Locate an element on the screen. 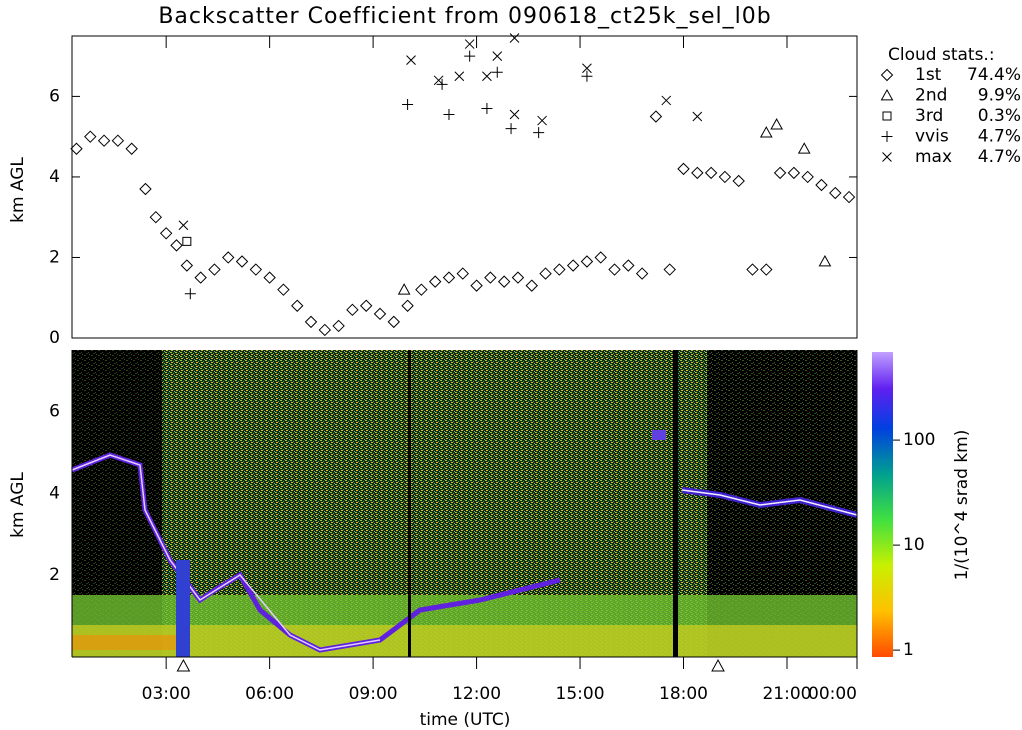 The height and width of the screenshot is (730, 1022). colorbar-tick-label: 10 is located at coordinates (914, 545).